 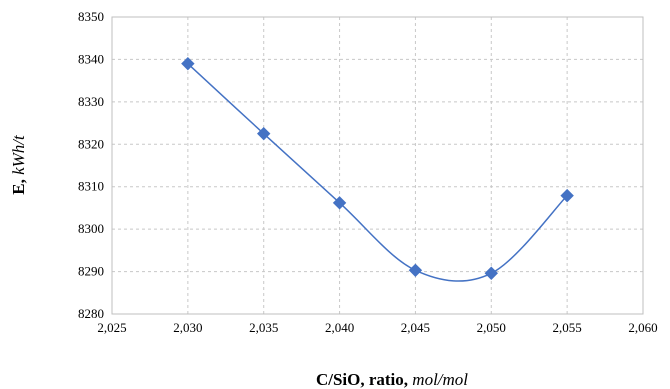 What do you see at coordinates (91, 143) in the screenshot?
I see `y-tick-label: 8320` at bounding box center [91, 143].